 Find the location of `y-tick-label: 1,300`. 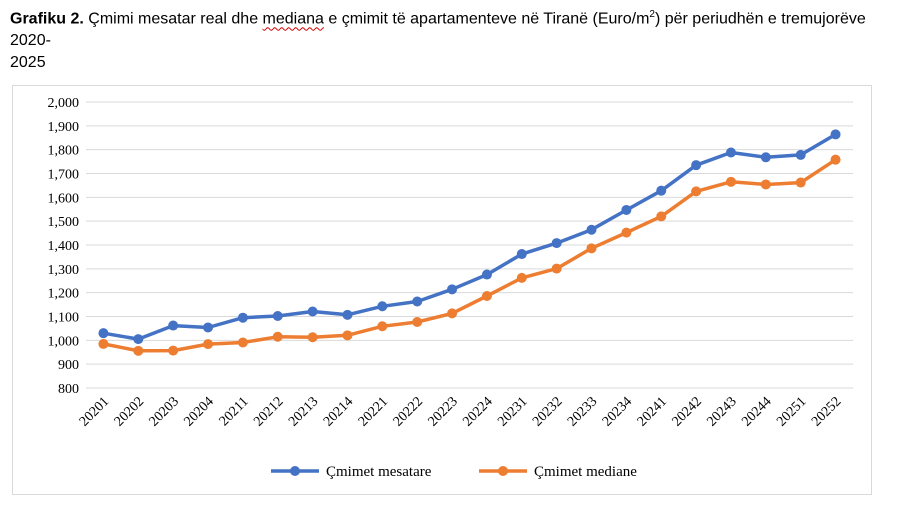

y-tick-label: 1,300 is located at coordinates (64, 270).